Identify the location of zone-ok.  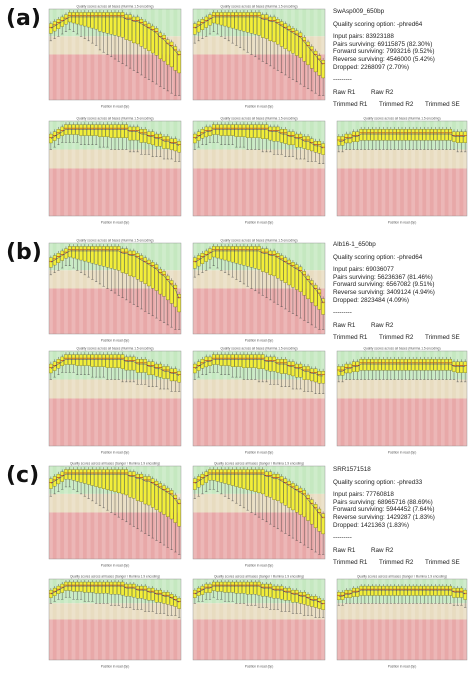
(115, 611).